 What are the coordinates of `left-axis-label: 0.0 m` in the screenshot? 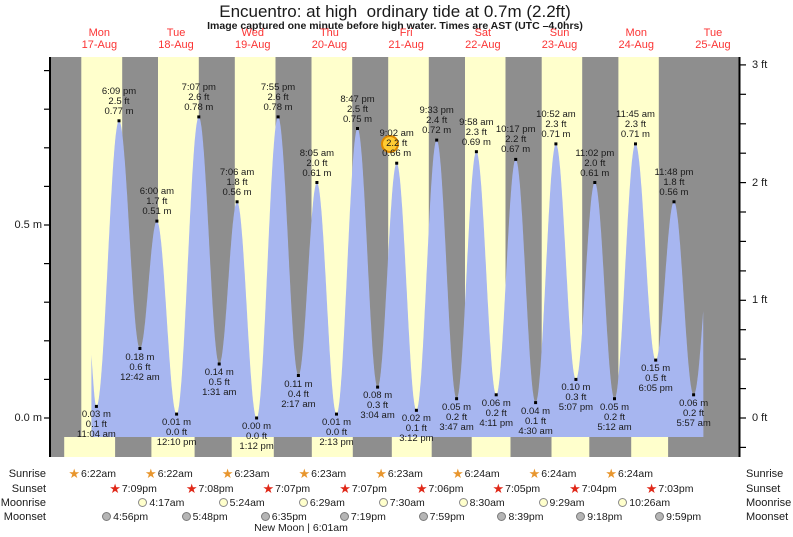 It's located at (28, 418).